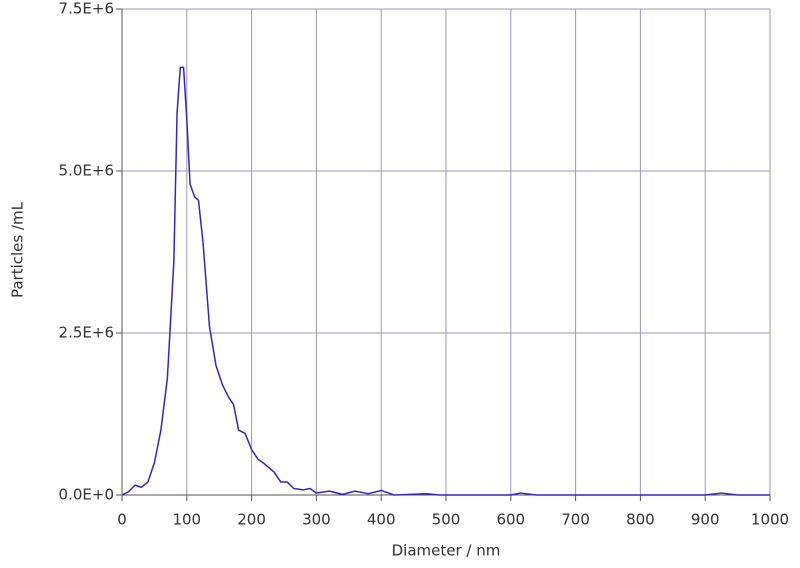 The width and height of the screenshot is (800, 568). Describe the element at coordinates (86, 333) in the screenshot. I see `y-tick-label: 2.5E+6` at that location.